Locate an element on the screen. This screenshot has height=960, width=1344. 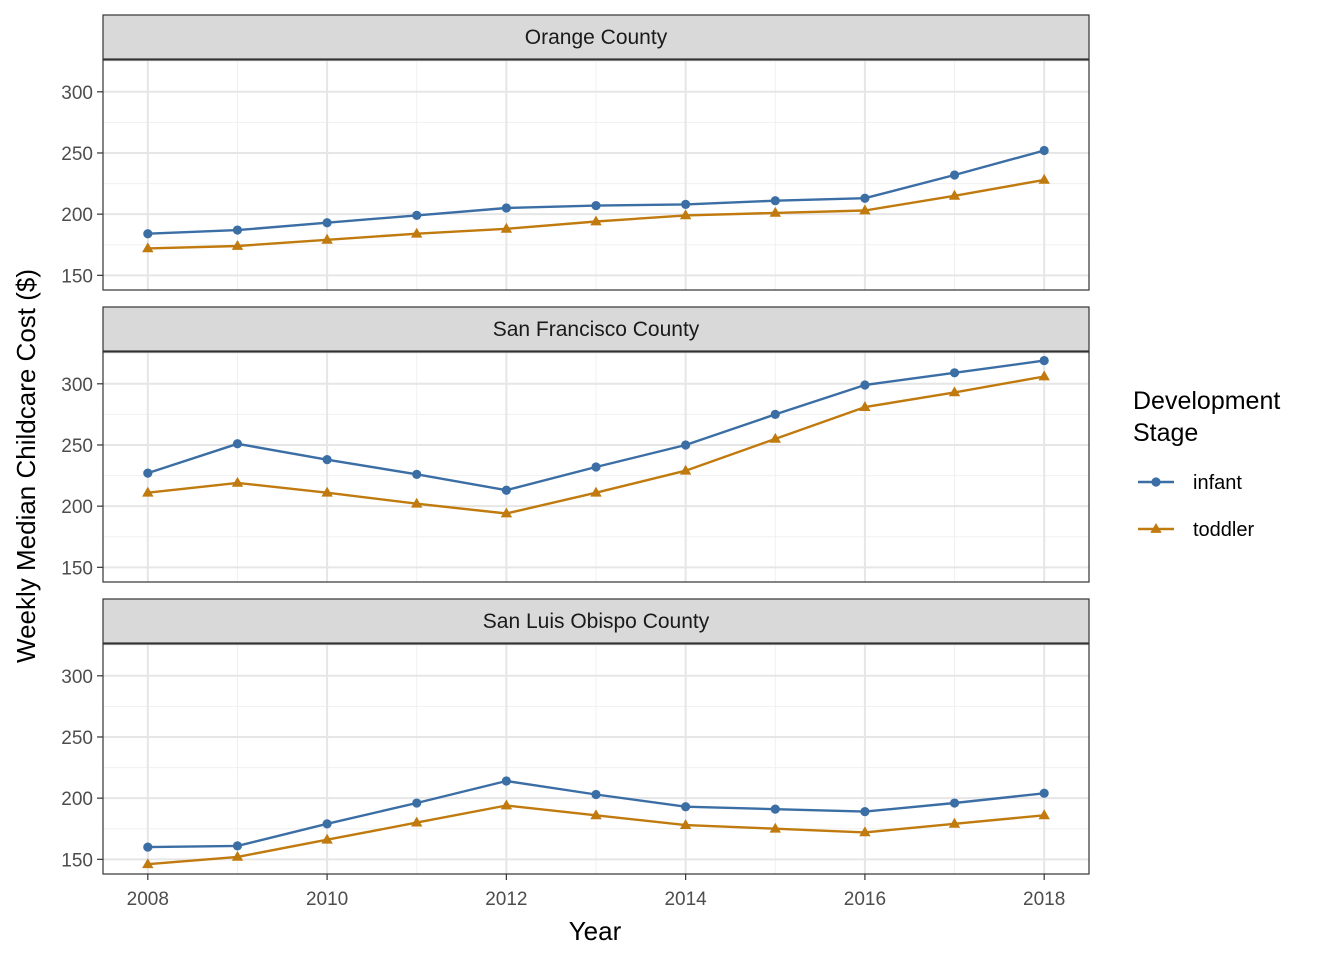
legend-entry-toddler: toddler is located at coordinates (1196, 530).